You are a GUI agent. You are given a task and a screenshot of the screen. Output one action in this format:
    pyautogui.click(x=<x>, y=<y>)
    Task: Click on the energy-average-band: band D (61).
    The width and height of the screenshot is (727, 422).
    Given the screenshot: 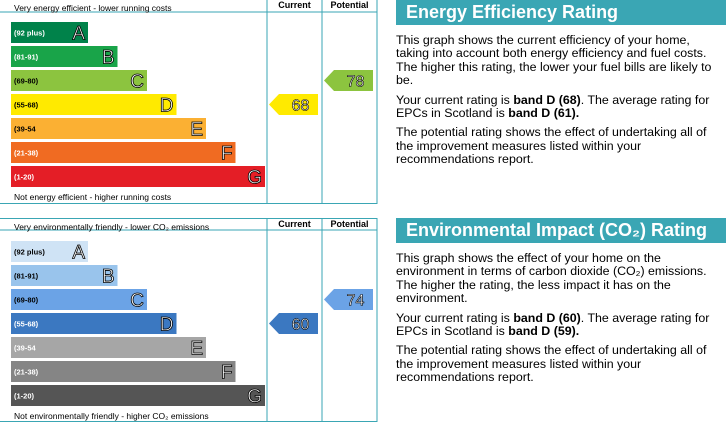 What is the action you would take?
    pyautogui.click(x=544, y=113)
    